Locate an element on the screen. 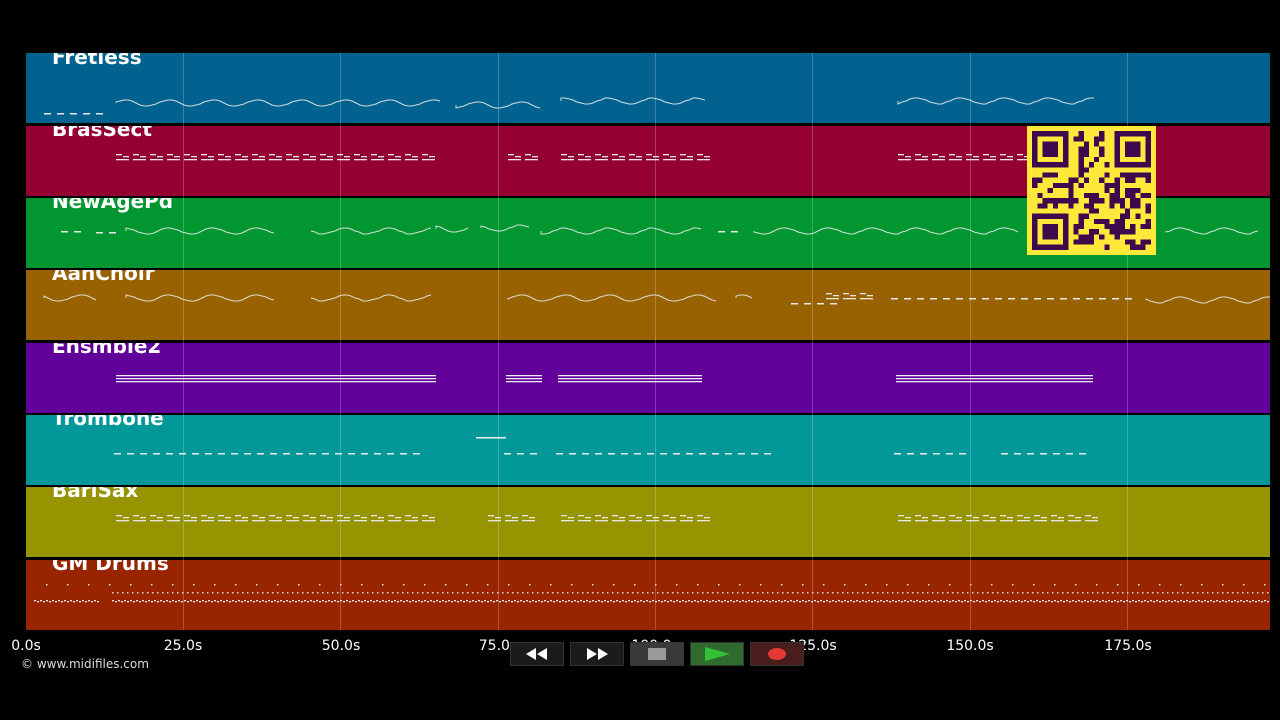 This screenshot has height=720, width=1280. transport-controls is located at coordinates (657, 655).